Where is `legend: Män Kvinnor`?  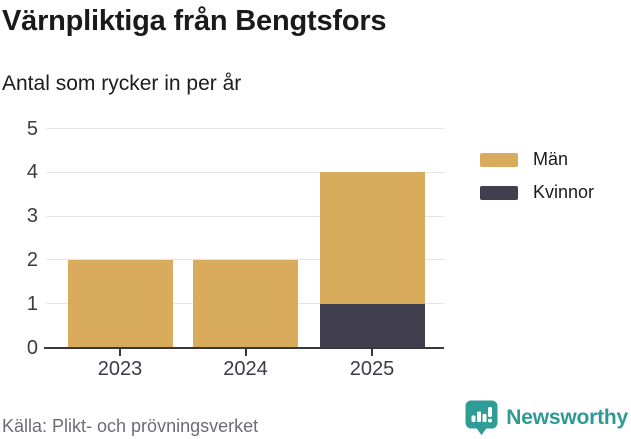 legend: Män Kvinnor is located at coordinates (537, 182).